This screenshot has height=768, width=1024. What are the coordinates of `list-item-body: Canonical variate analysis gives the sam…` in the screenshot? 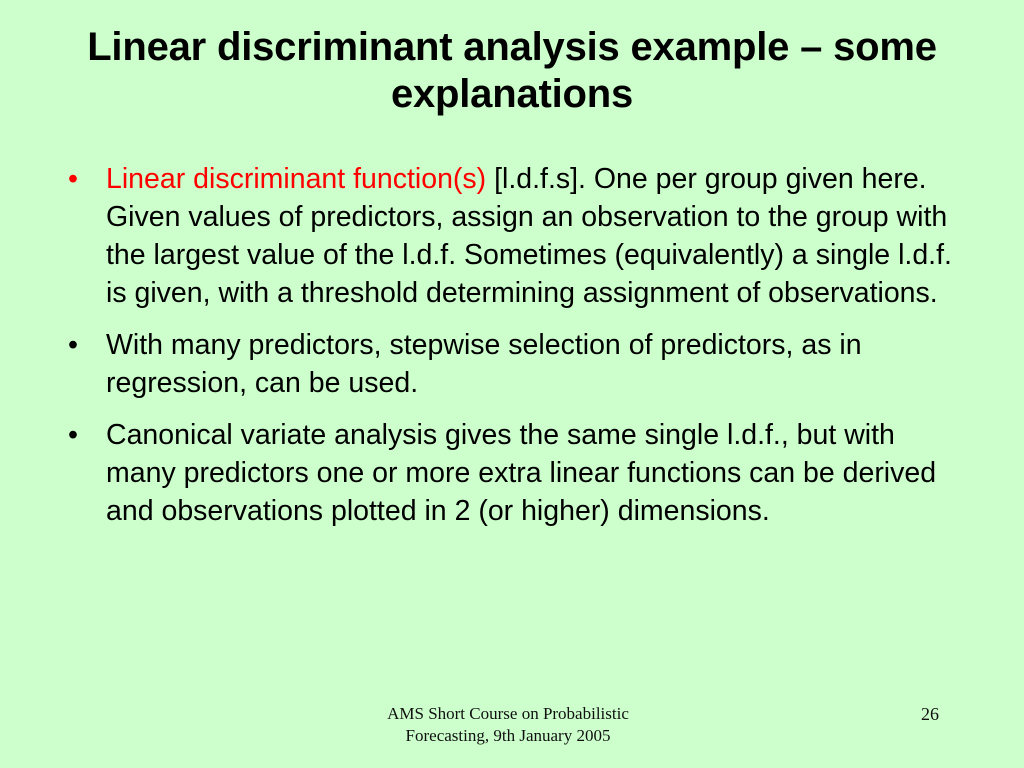 It's located at (521, 473).